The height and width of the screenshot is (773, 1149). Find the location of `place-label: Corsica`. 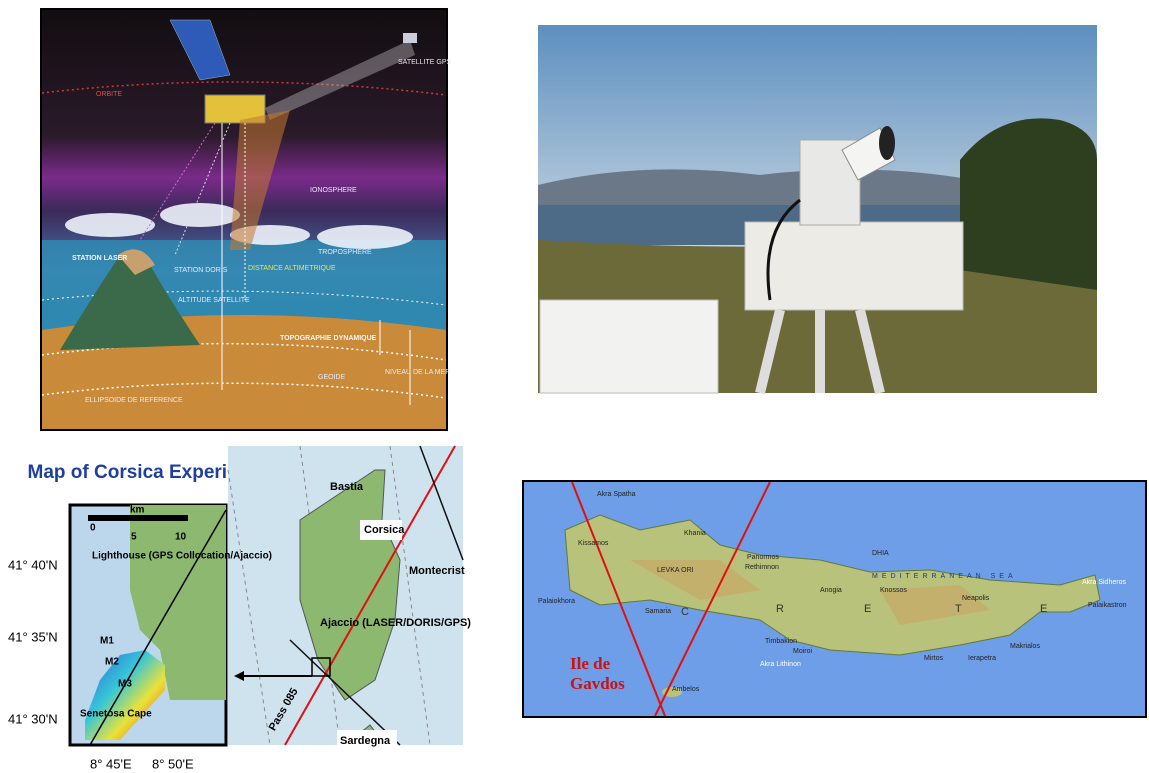

place-label: Corsica is located at coordinates (384, 530).